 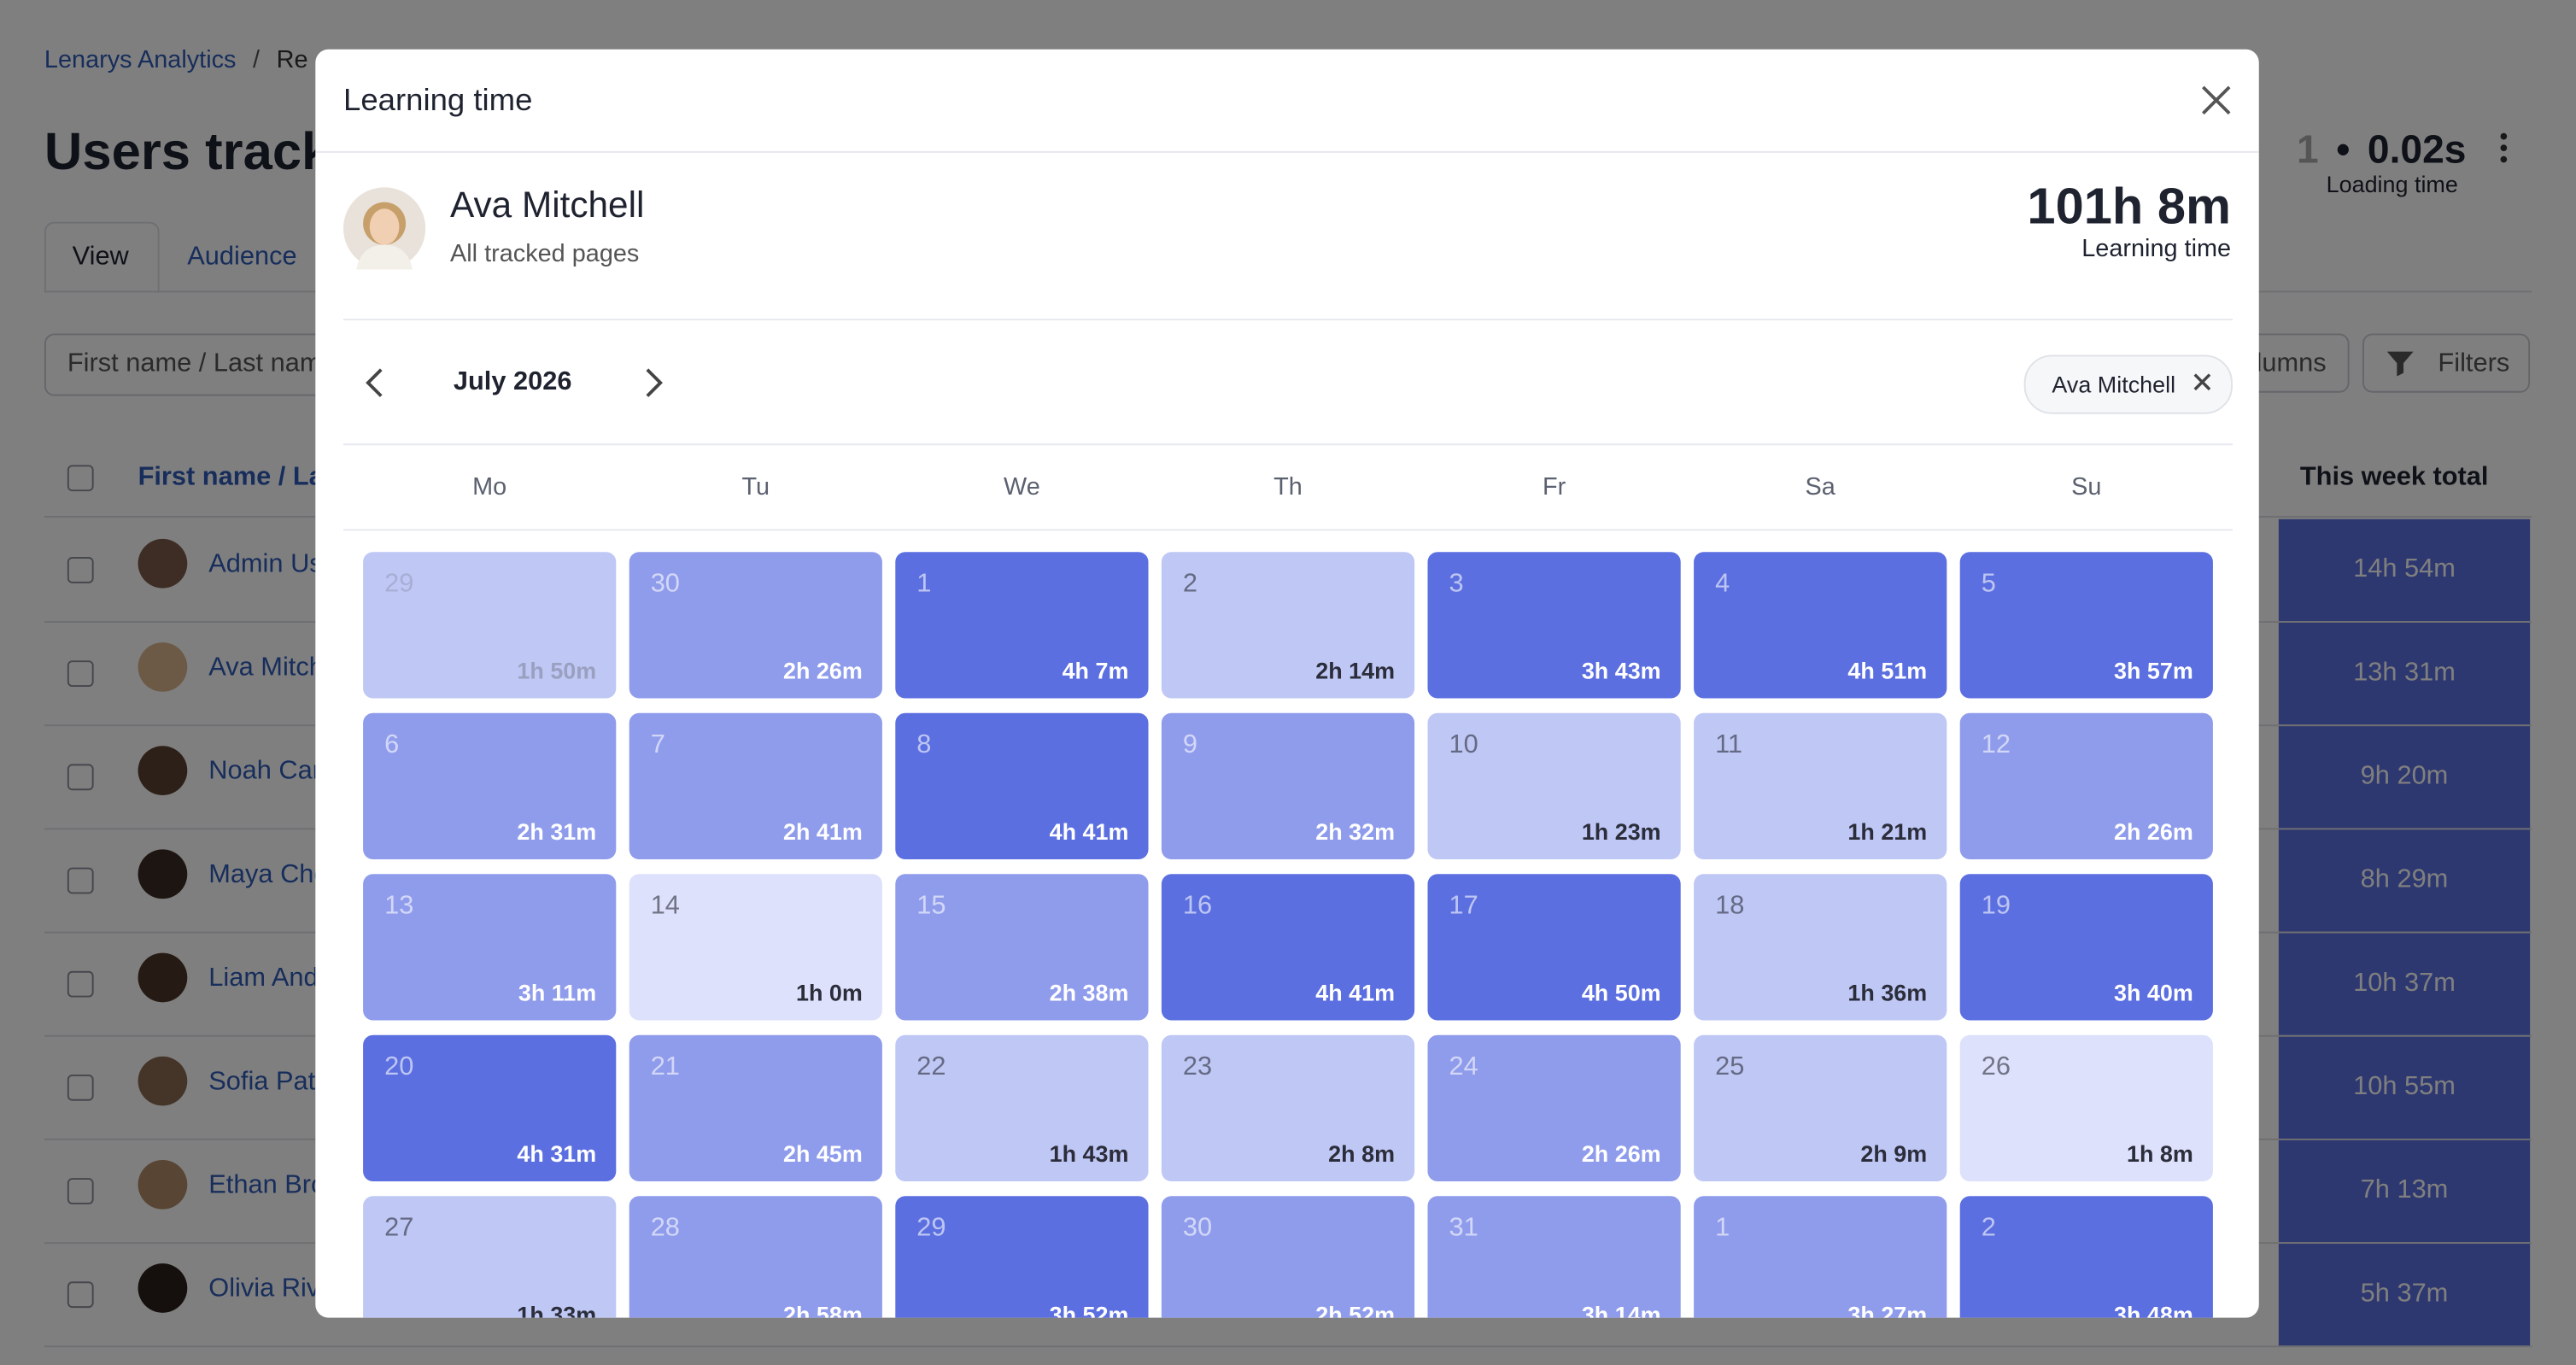 I want to click on day-number: 21, so click(x=665, y=1066).